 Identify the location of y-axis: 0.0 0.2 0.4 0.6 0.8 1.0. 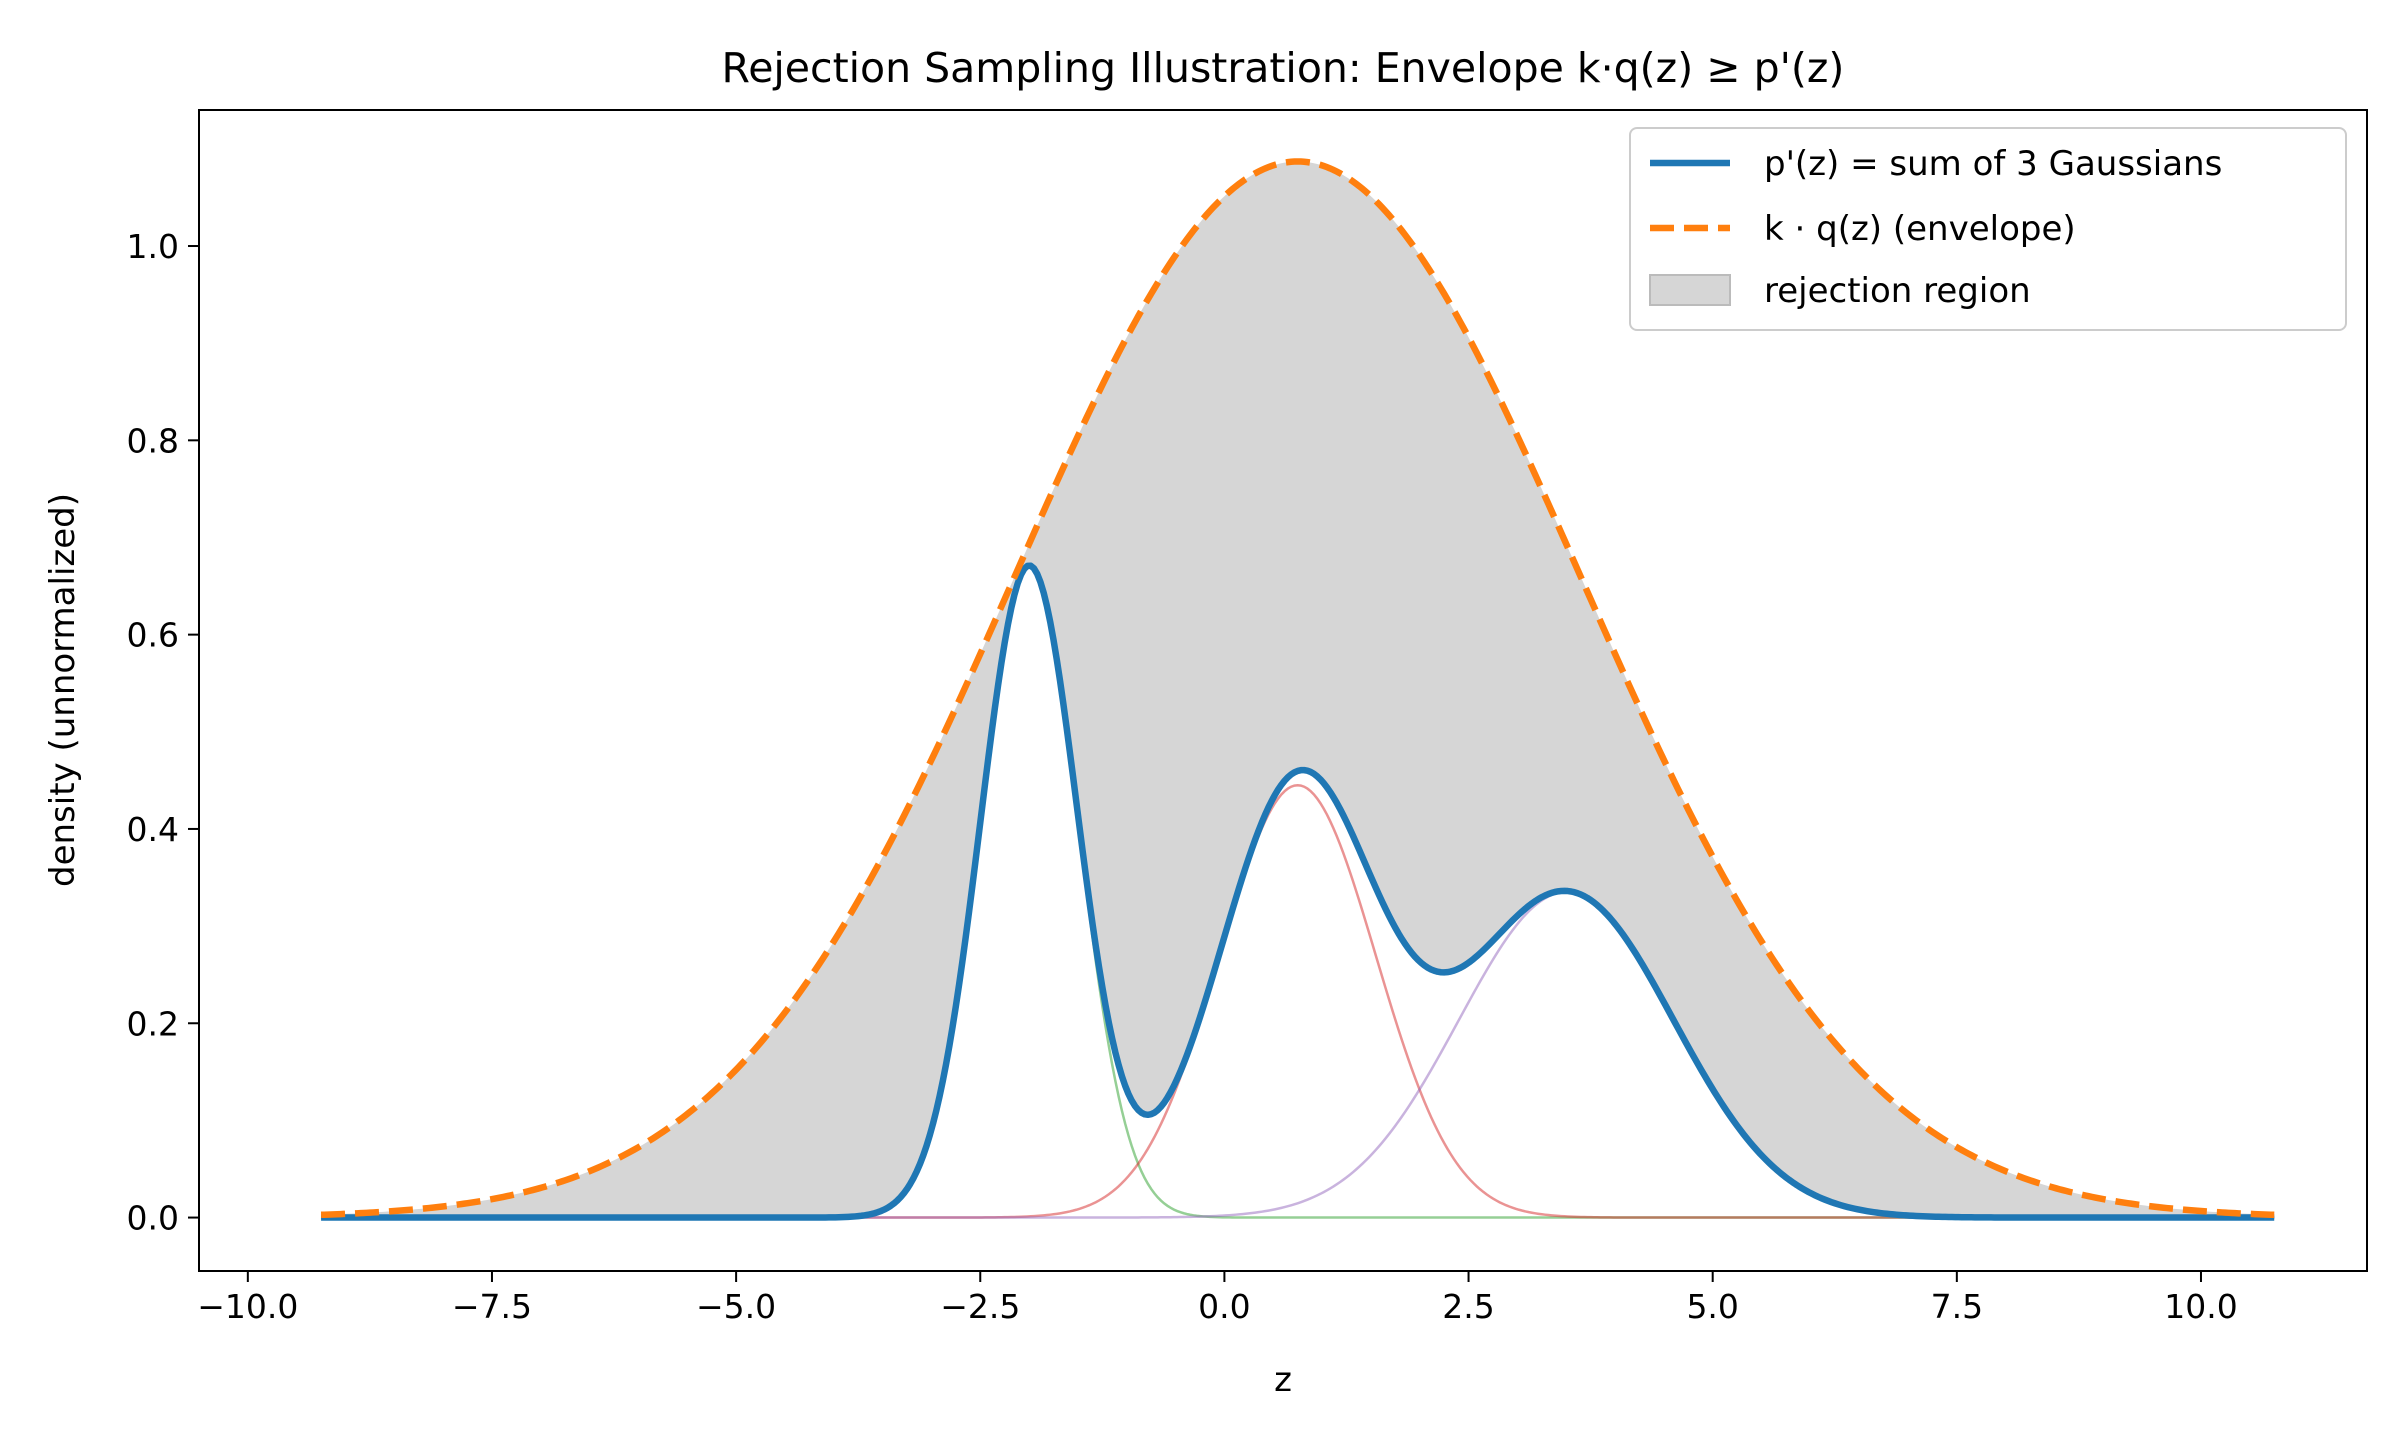
(163, 732).